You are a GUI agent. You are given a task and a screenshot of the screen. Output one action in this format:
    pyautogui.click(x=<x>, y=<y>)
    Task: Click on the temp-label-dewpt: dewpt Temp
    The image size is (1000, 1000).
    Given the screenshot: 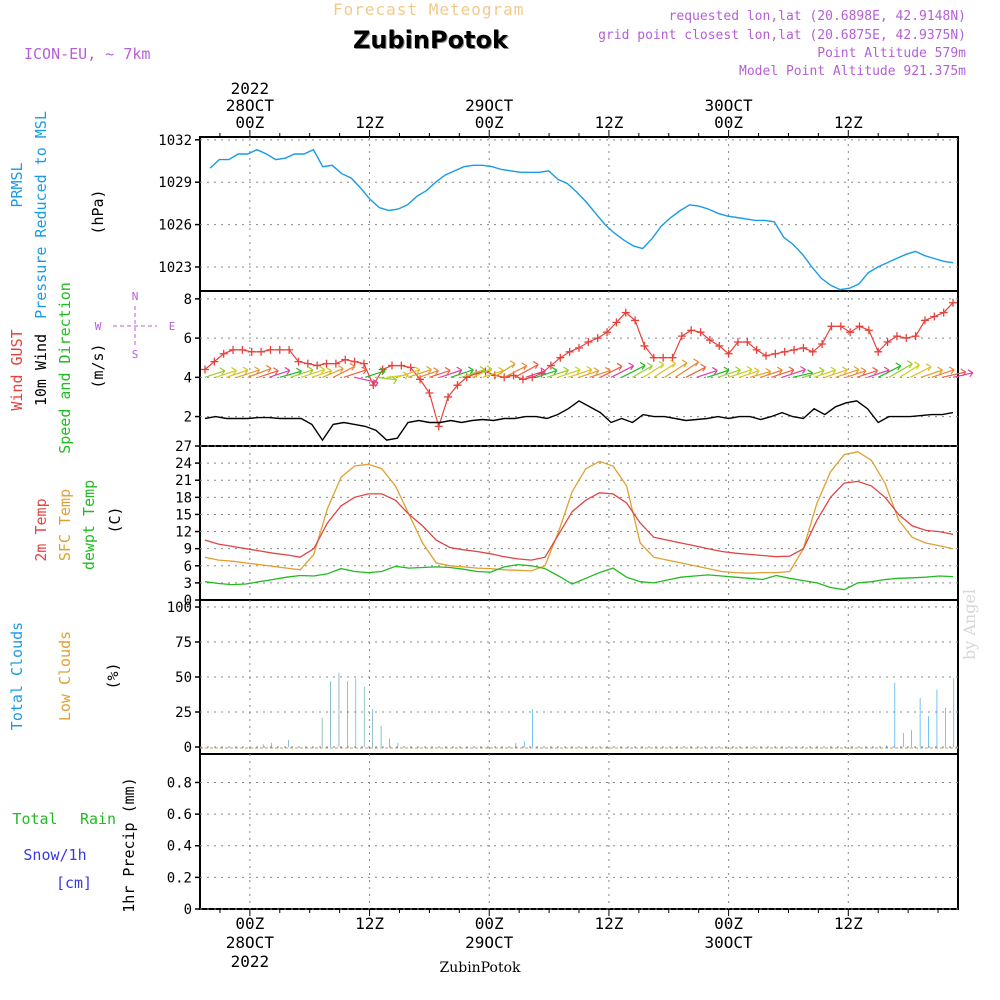 What is the action you would take?
    pyautogui.click(x=89, y=525)
    